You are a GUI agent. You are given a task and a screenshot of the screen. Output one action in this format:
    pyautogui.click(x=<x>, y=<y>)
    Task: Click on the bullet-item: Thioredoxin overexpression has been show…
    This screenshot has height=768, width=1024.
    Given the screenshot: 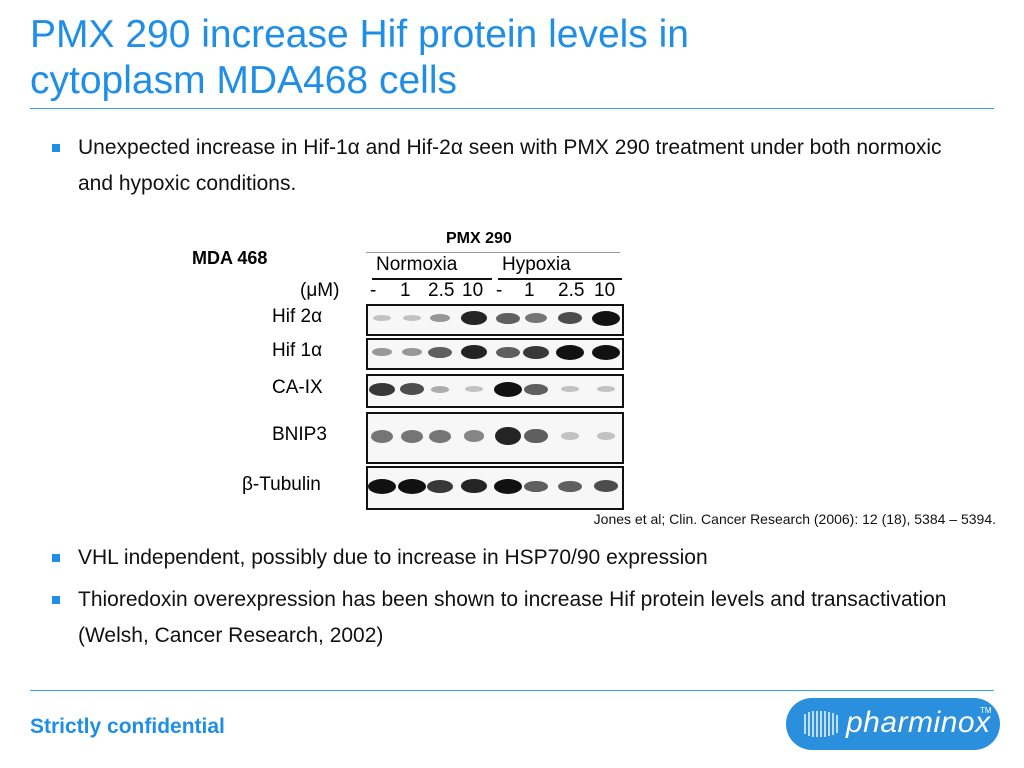 What is the action you would take?
    pyautogui.click(x=517, y=618)
    